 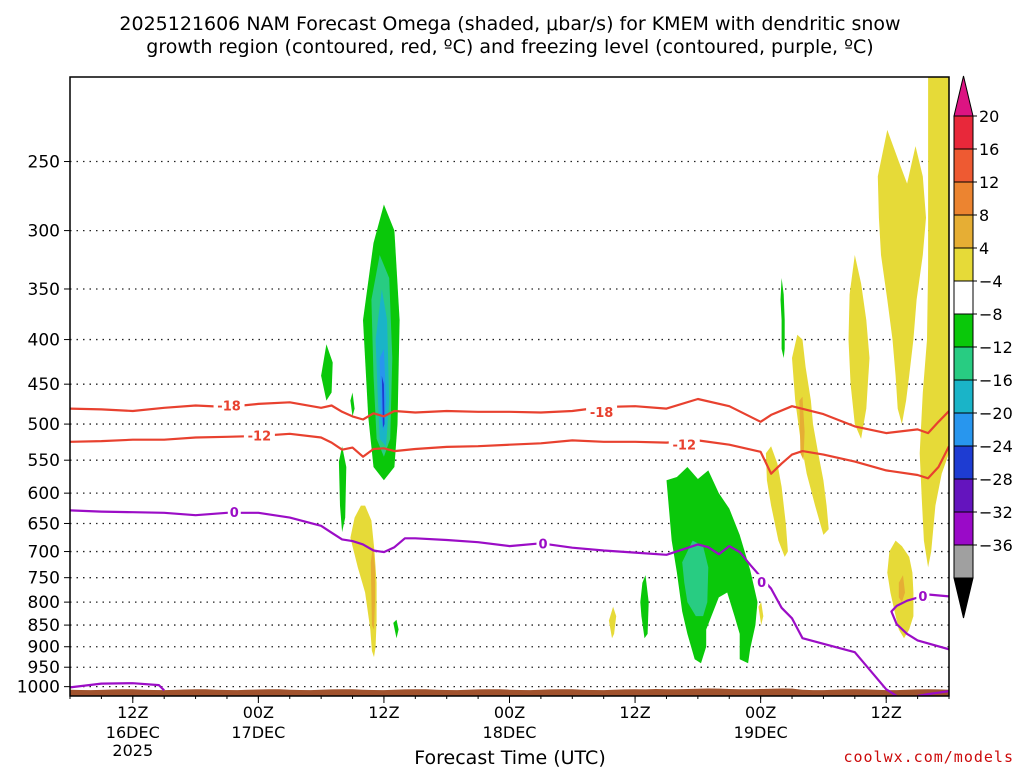 I want to click on x-tick-label: 17DEC, so click(x=258, y=732).